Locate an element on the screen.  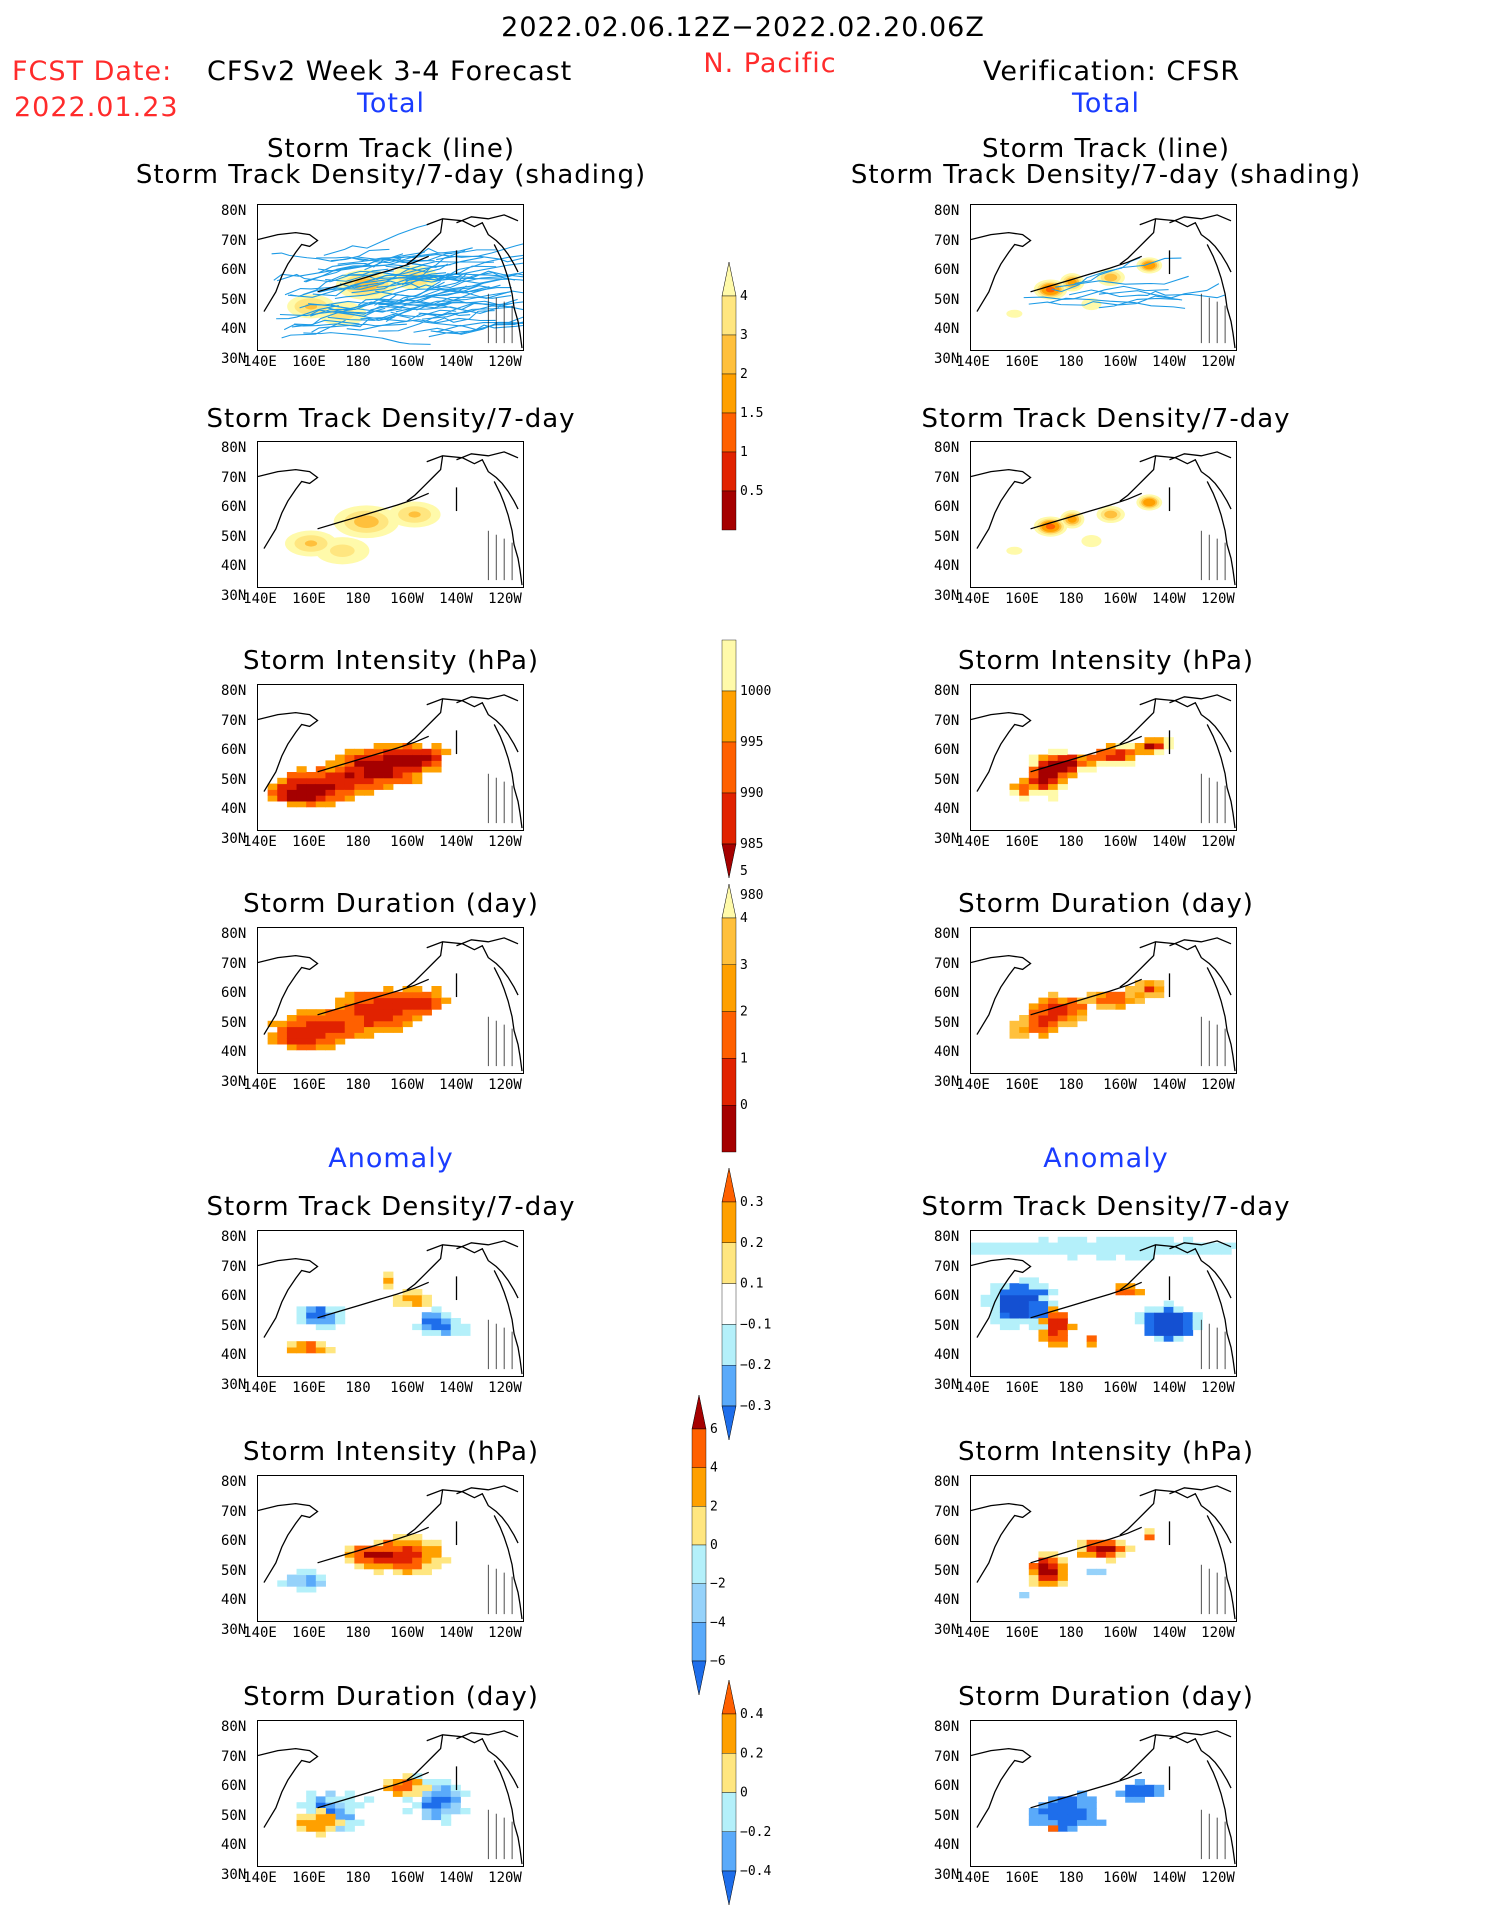
x-tick-label: 160E is located at coordinates (309, 842).